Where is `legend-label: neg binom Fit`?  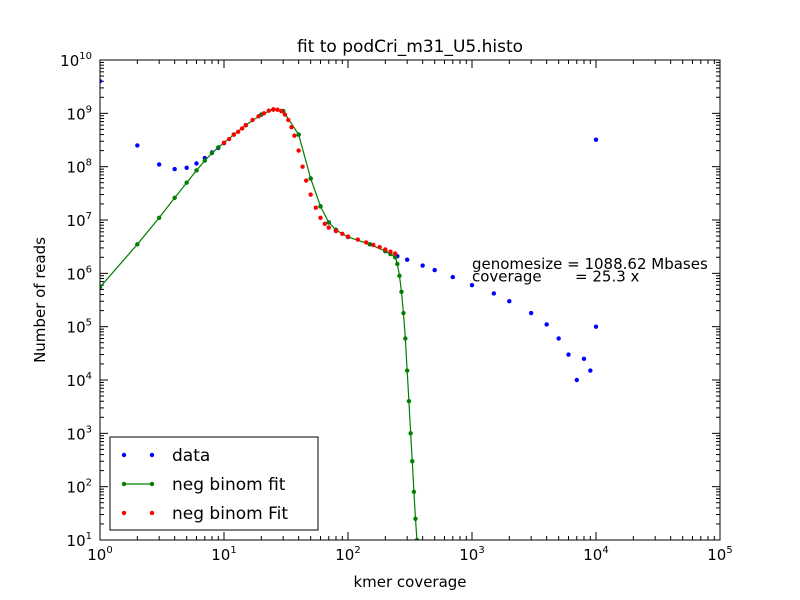 legend-label: neg binom Fit is located at coordinates (230, 514).